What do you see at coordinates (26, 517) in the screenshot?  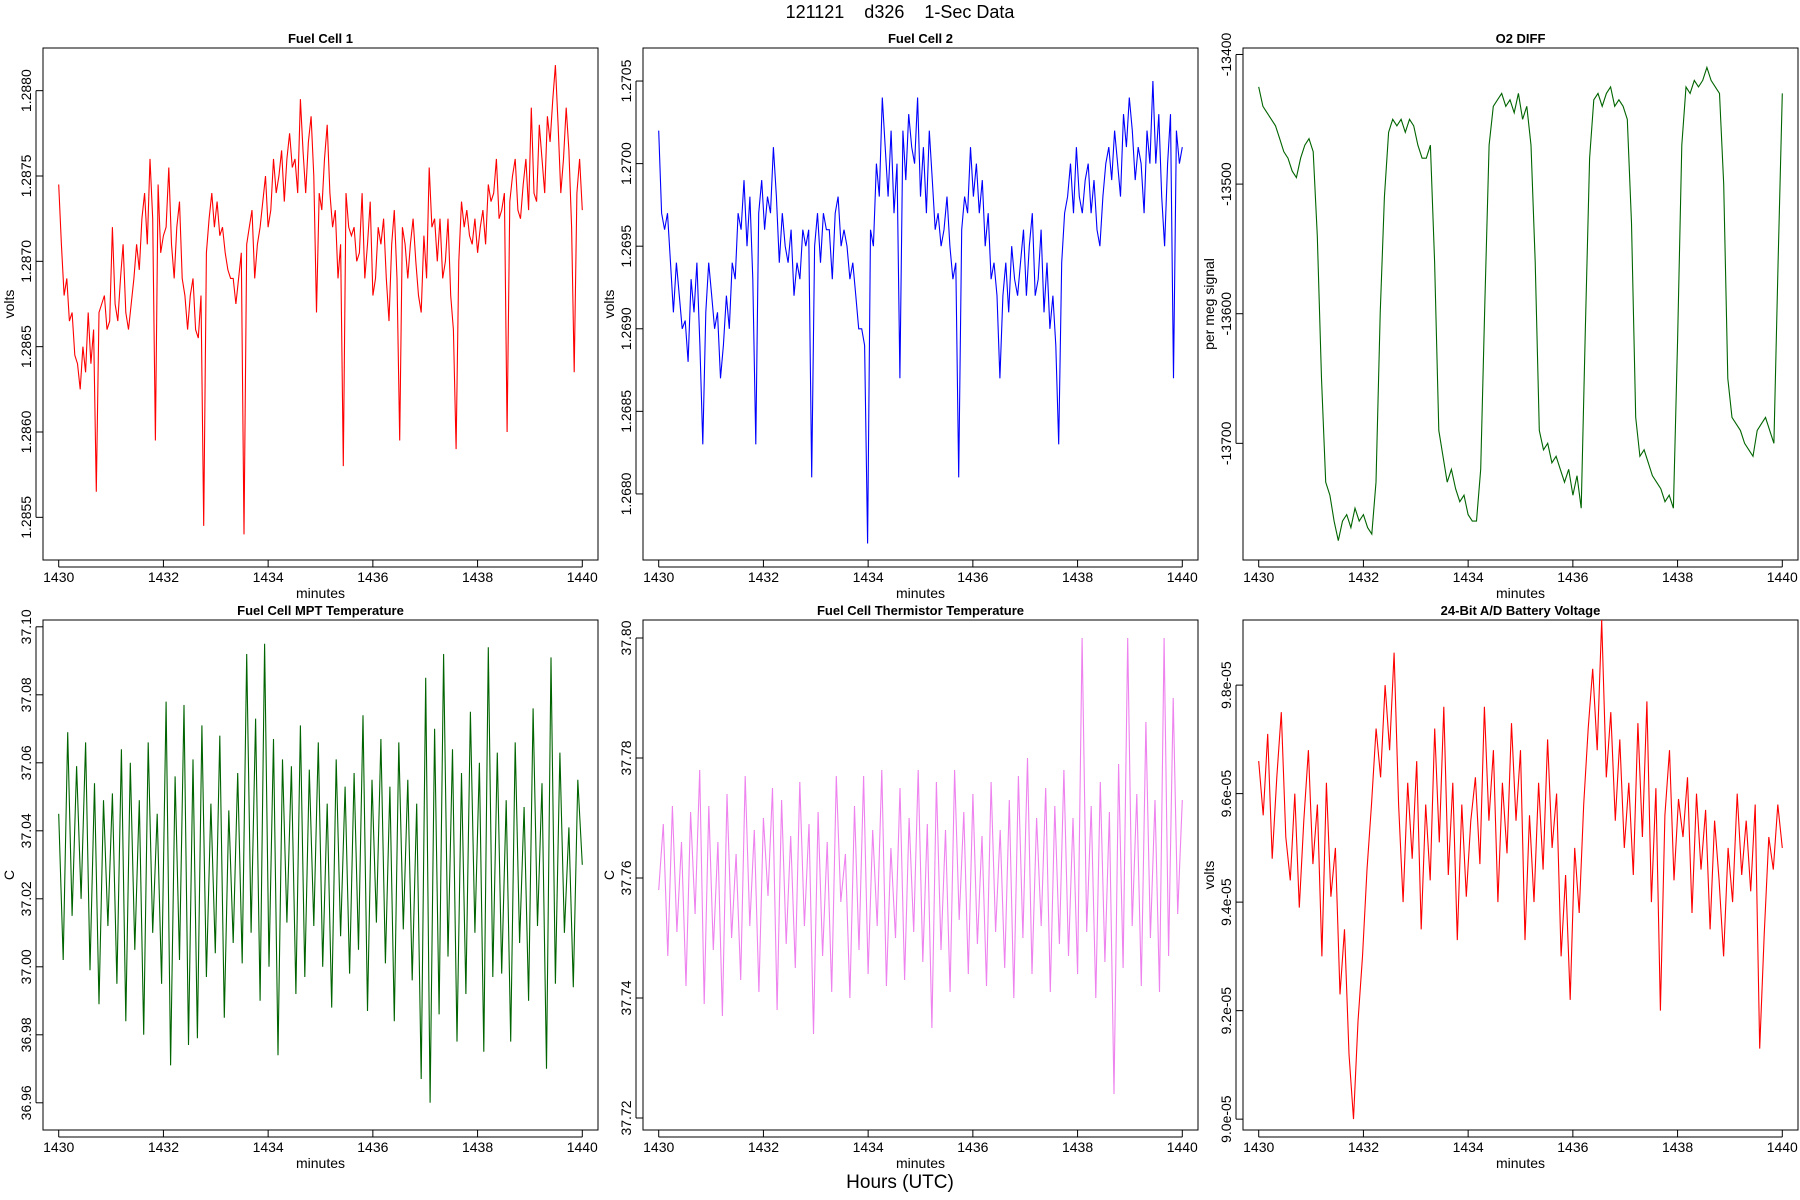 I see `y-tick-label: 1.2855` at bounding box center [26, 517].